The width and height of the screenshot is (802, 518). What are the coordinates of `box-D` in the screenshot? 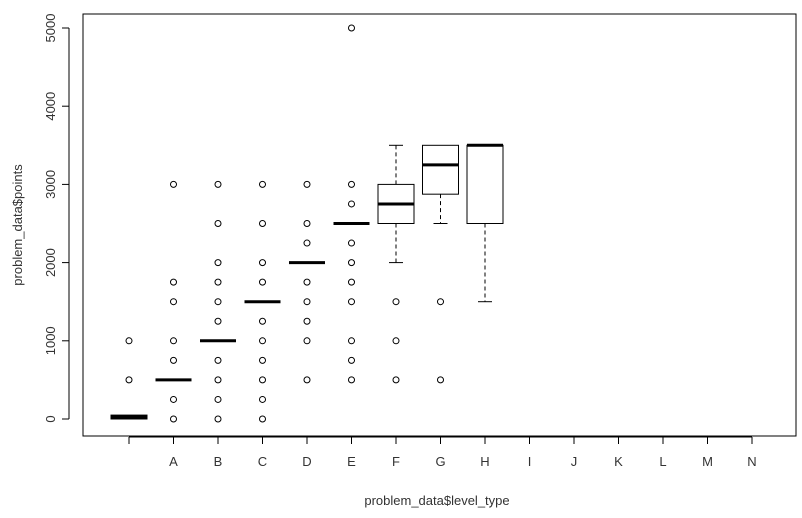 It's located at (307, 282).